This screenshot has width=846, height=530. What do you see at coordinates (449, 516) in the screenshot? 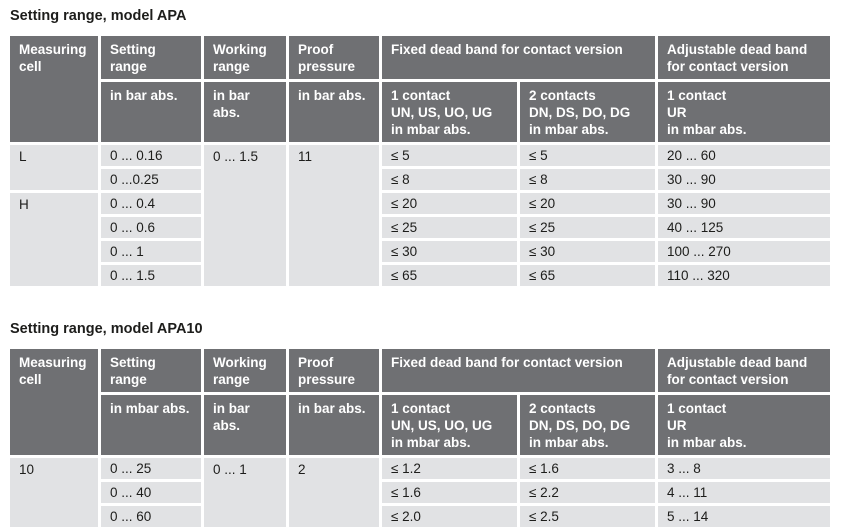
I see `dead-band-1-contact-value: ≤ 2.0` at bounding box center [449, 516].